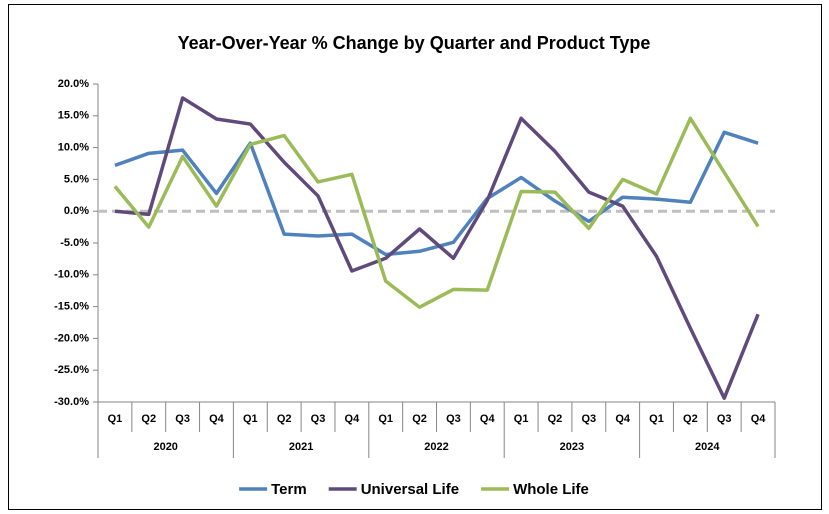 The image size is (829, 514). What do you see at coordinates (707, 447) in the screenshot?
I see `x-group-label: 2024` at bounding box center [707, 447].